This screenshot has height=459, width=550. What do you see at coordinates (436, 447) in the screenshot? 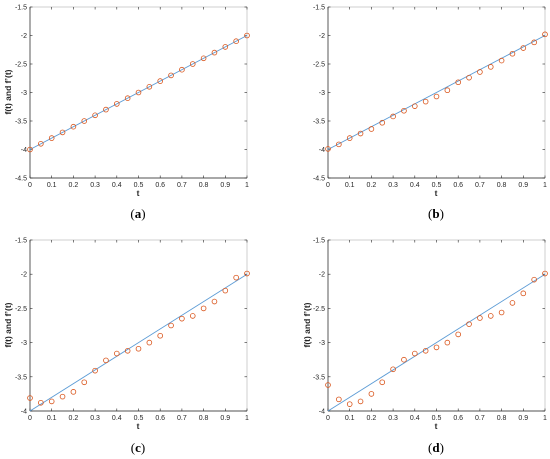
I see `panel-label: (d)` at bounding box center [436, 447].